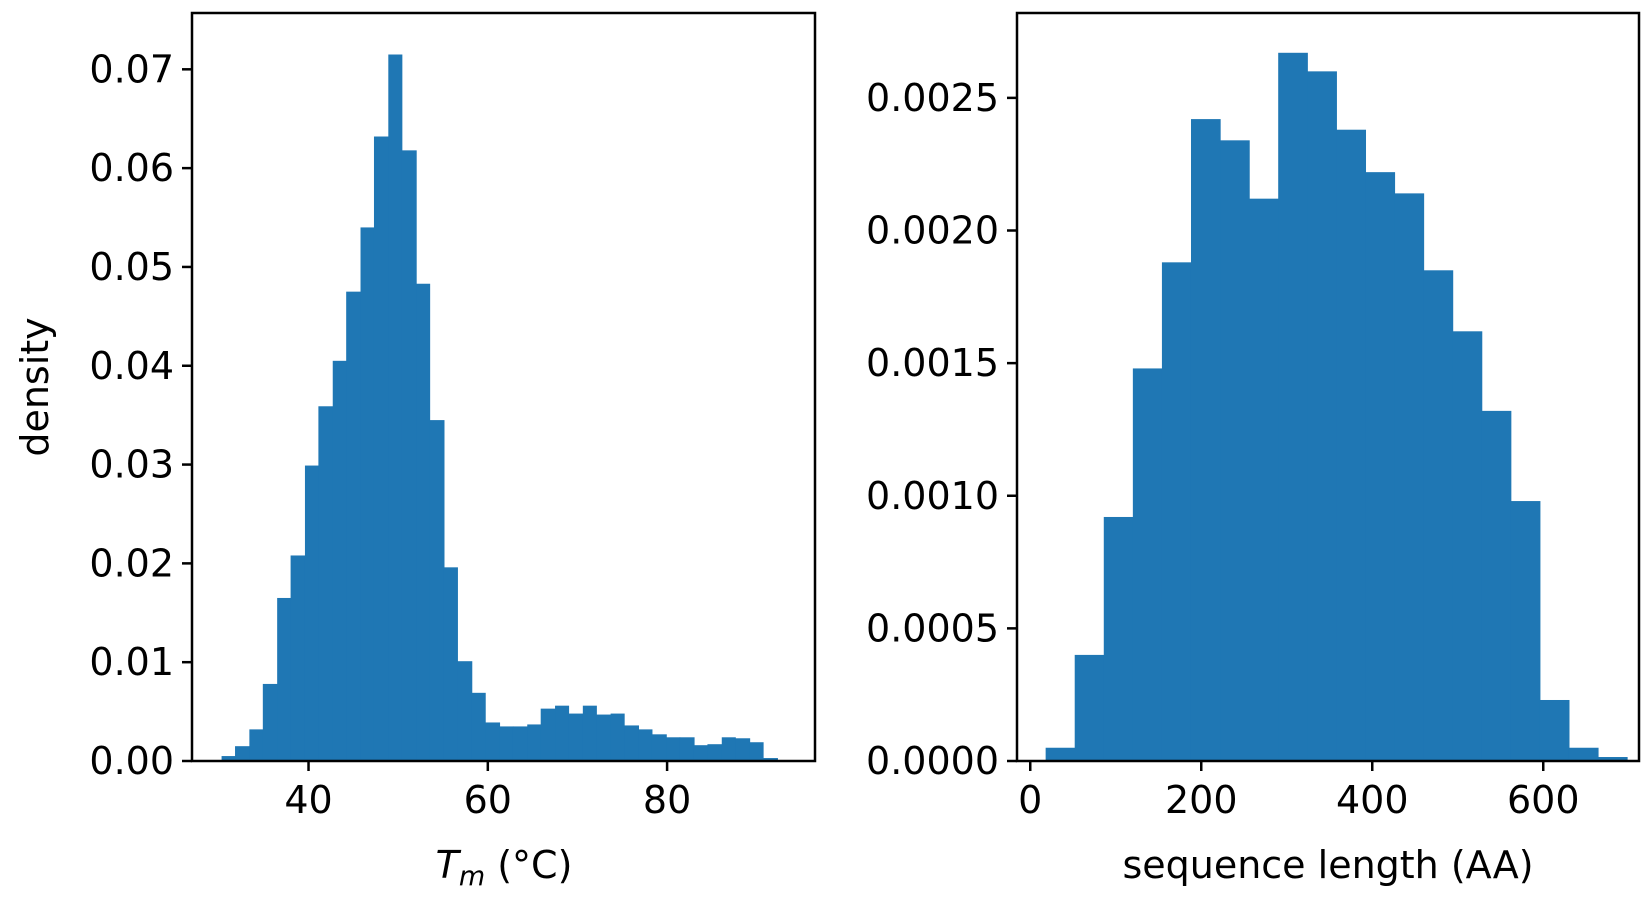  I want to click on sequence-length-y-ticks: 0.0000 0.0005 0.0010 0.0015 0.0020 0.0025, so click(941, 429).